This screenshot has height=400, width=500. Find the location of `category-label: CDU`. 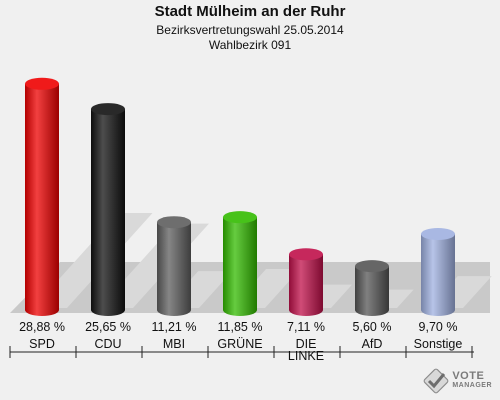

category-label: CDU is located at coordinates (107, 344).